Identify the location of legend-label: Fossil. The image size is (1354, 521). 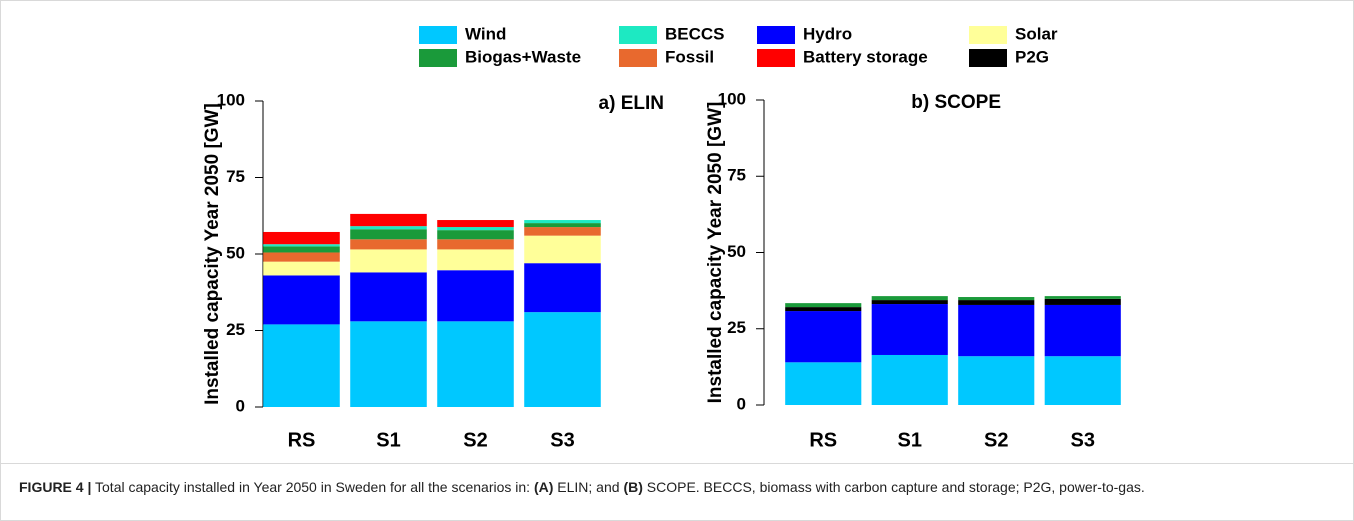
(689, 56).